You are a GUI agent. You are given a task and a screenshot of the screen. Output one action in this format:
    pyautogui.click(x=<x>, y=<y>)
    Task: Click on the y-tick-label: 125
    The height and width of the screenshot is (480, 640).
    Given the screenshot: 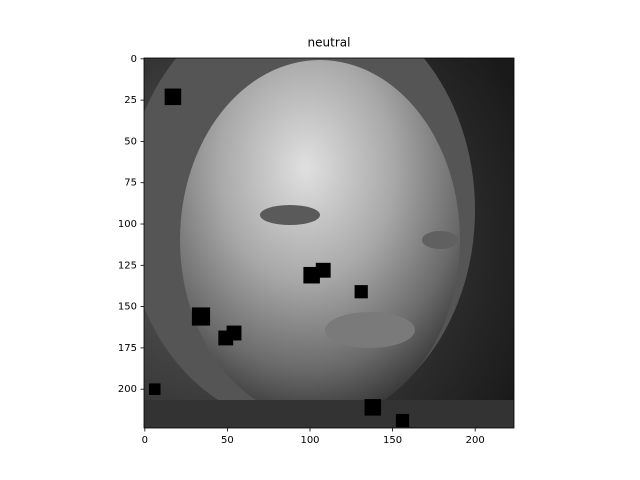 What is the action you would take?
    pyautogui.click(x=127, y=265)
    